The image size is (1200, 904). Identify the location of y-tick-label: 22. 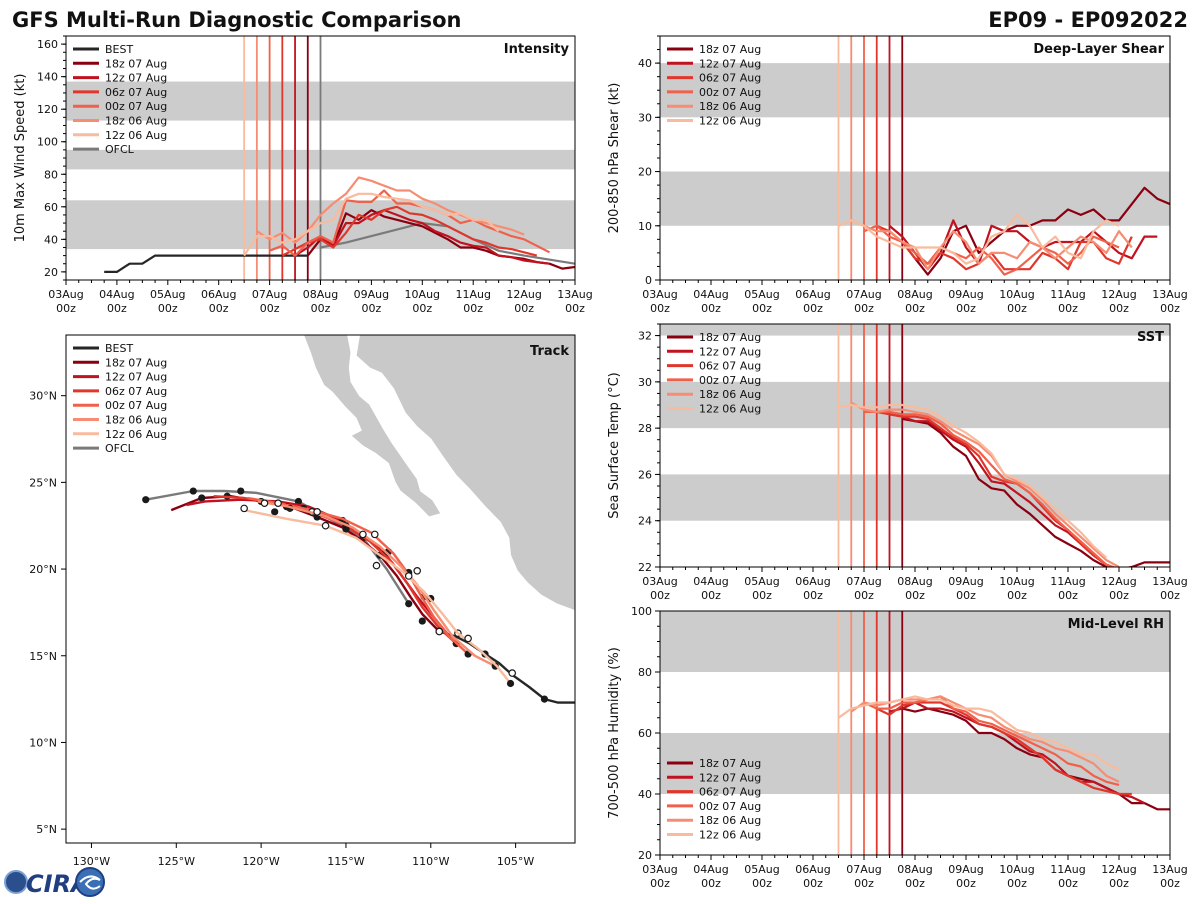
(645, 567).